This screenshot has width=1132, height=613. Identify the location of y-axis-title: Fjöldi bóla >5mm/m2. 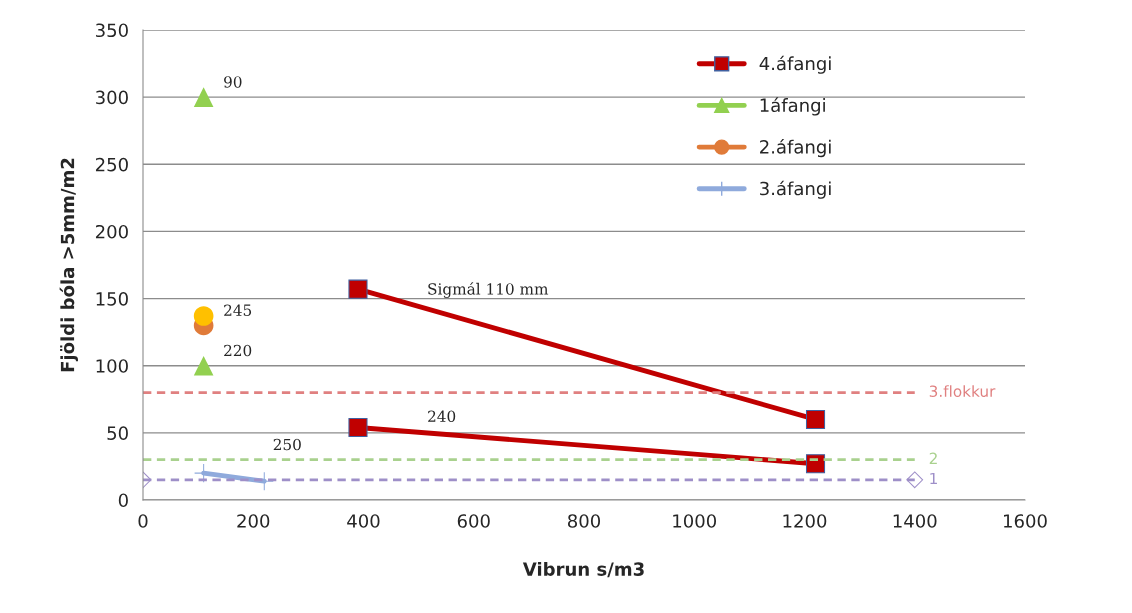
(68, 265).